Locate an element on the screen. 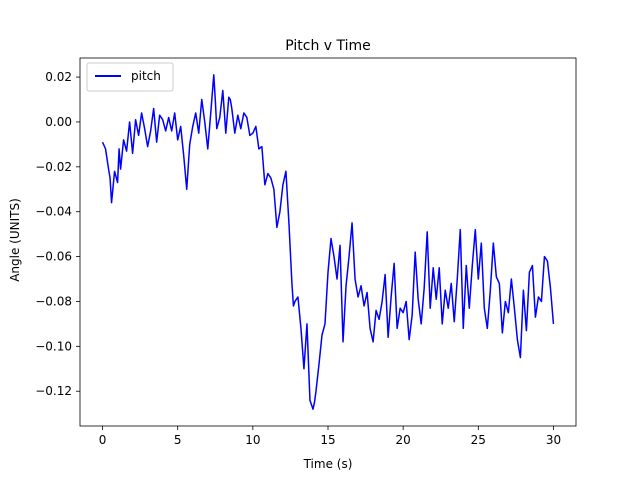 Image resolution: width=640 pixels, height=480 pixels. chart-title: Pitch v Time is located at coordinates (328, 46).